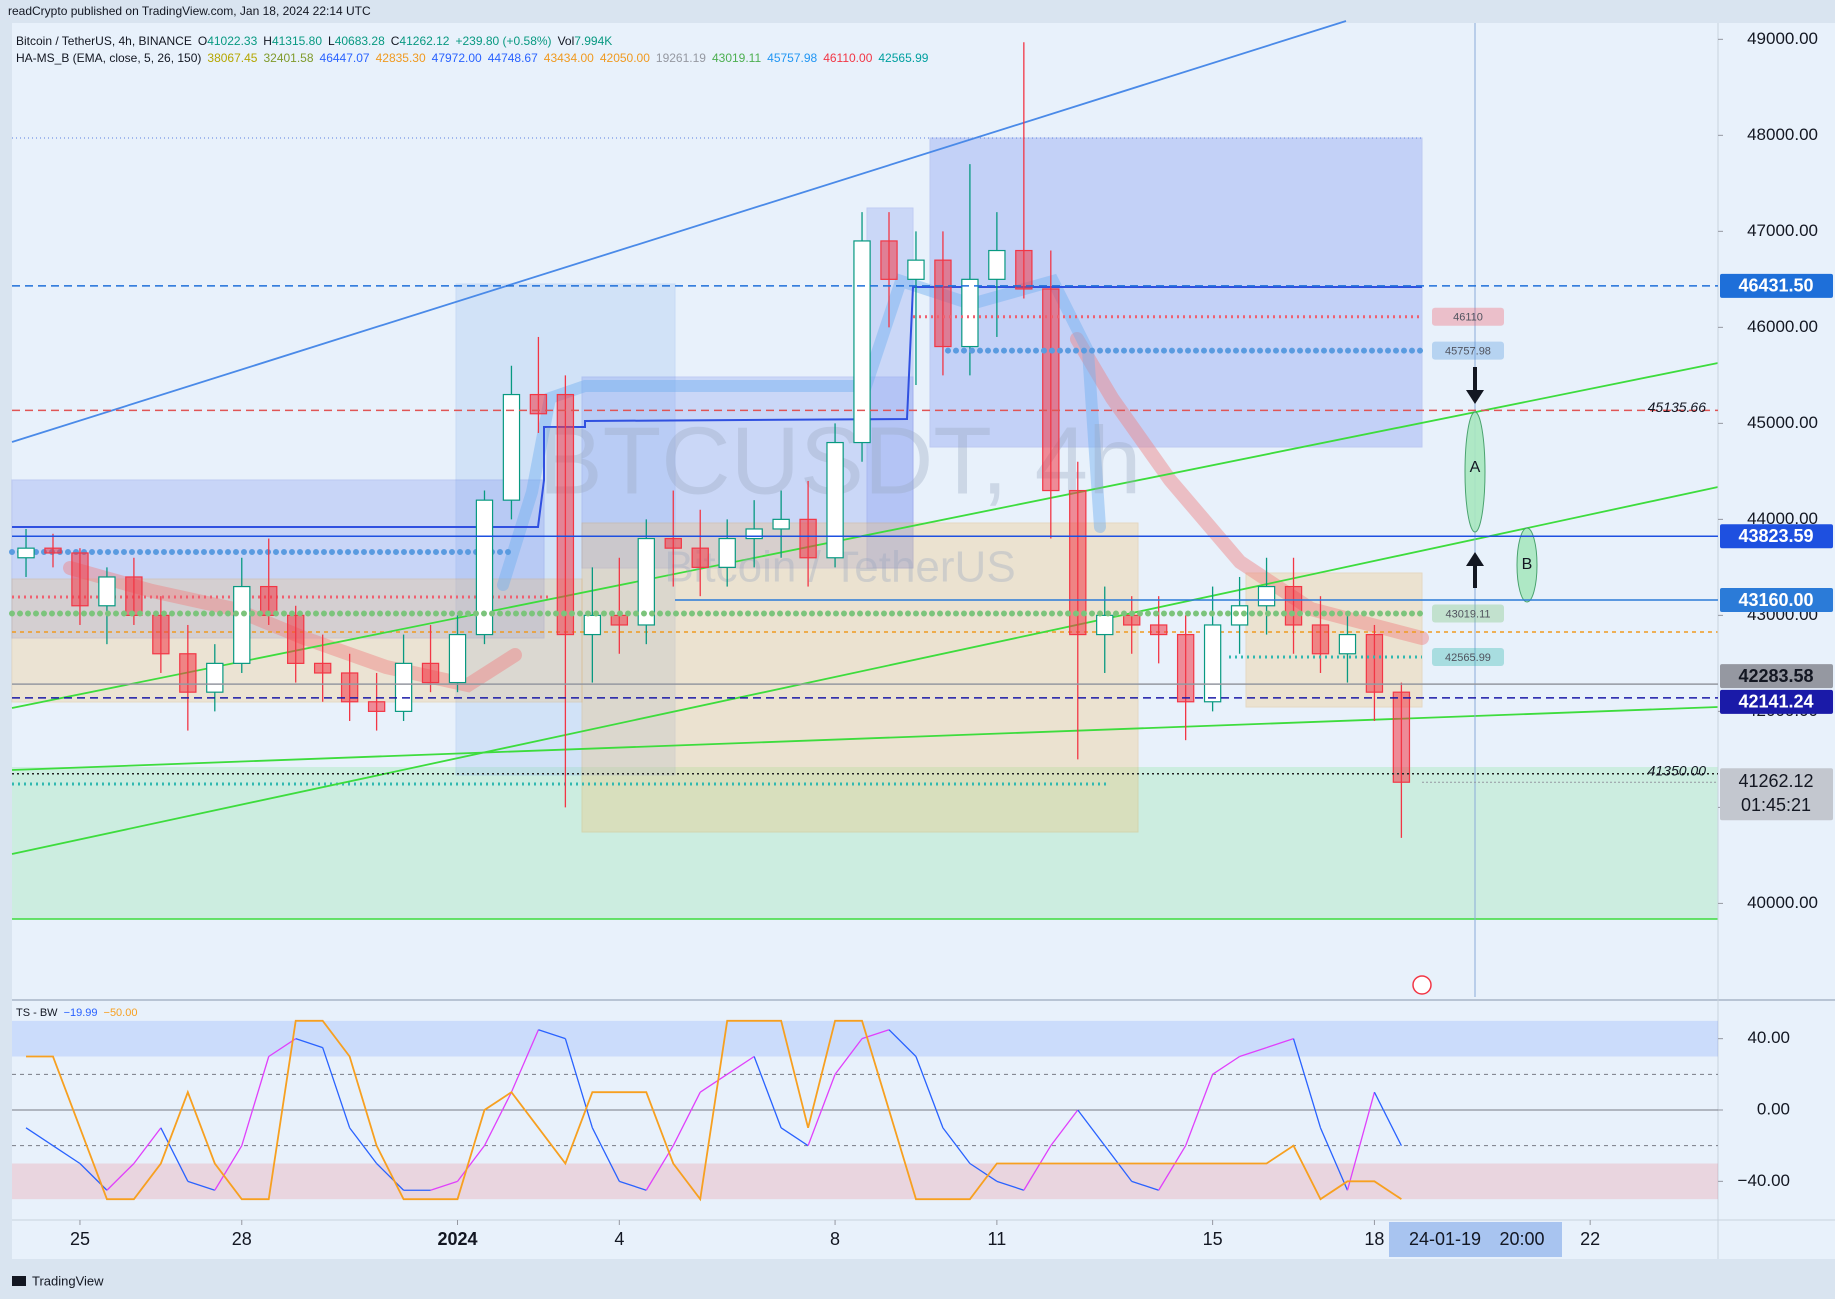 The height and width of the screenshot is (1299, 1835). Describe the element at coordinates (1776, 805) in the screenshot. I see `countdown: 01:45:21` at that location.